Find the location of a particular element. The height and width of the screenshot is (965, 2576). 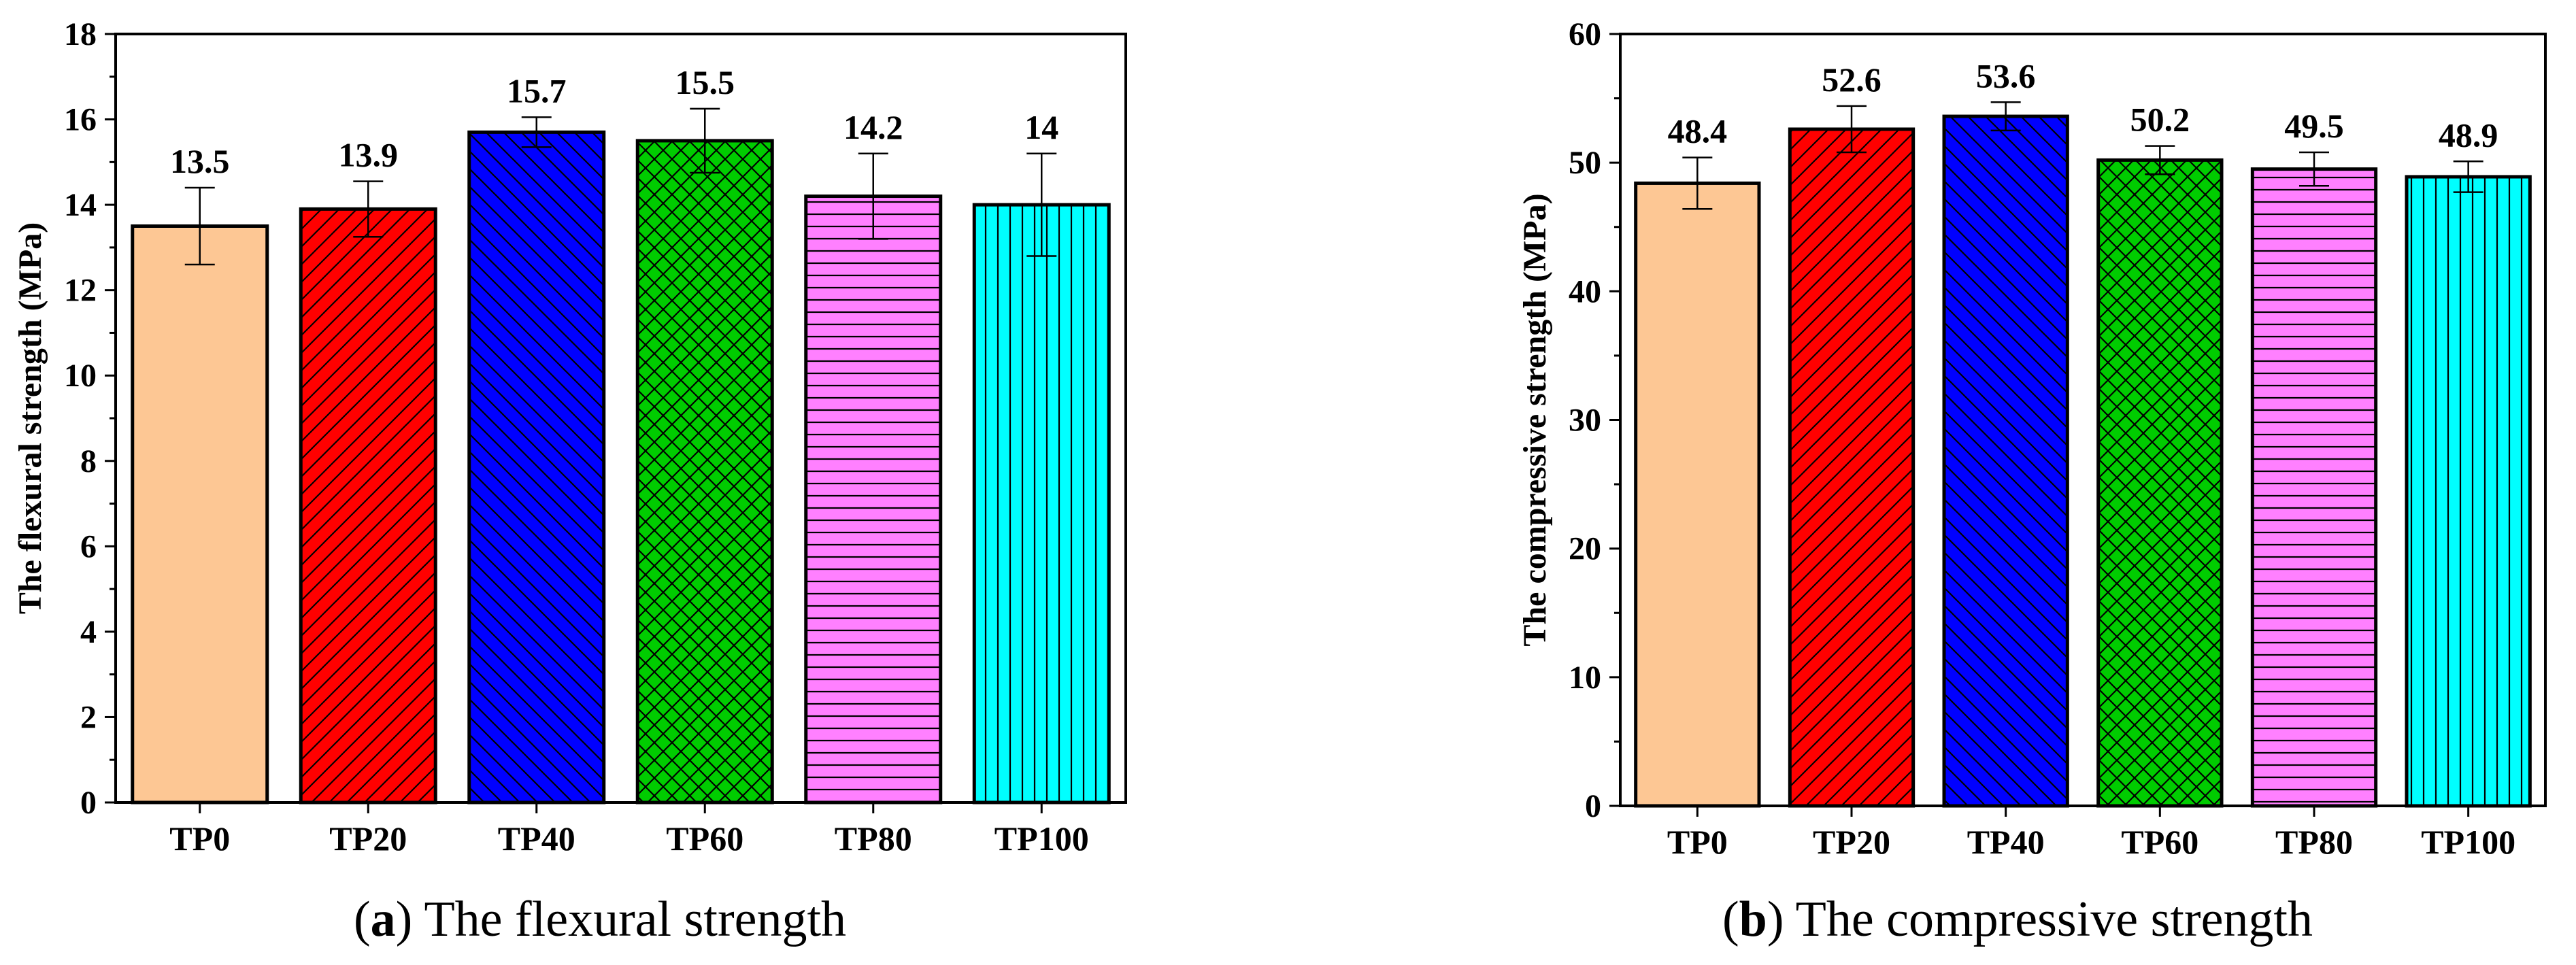

value-label-tp100: 48.9 is located at coordinates (2468, 135).